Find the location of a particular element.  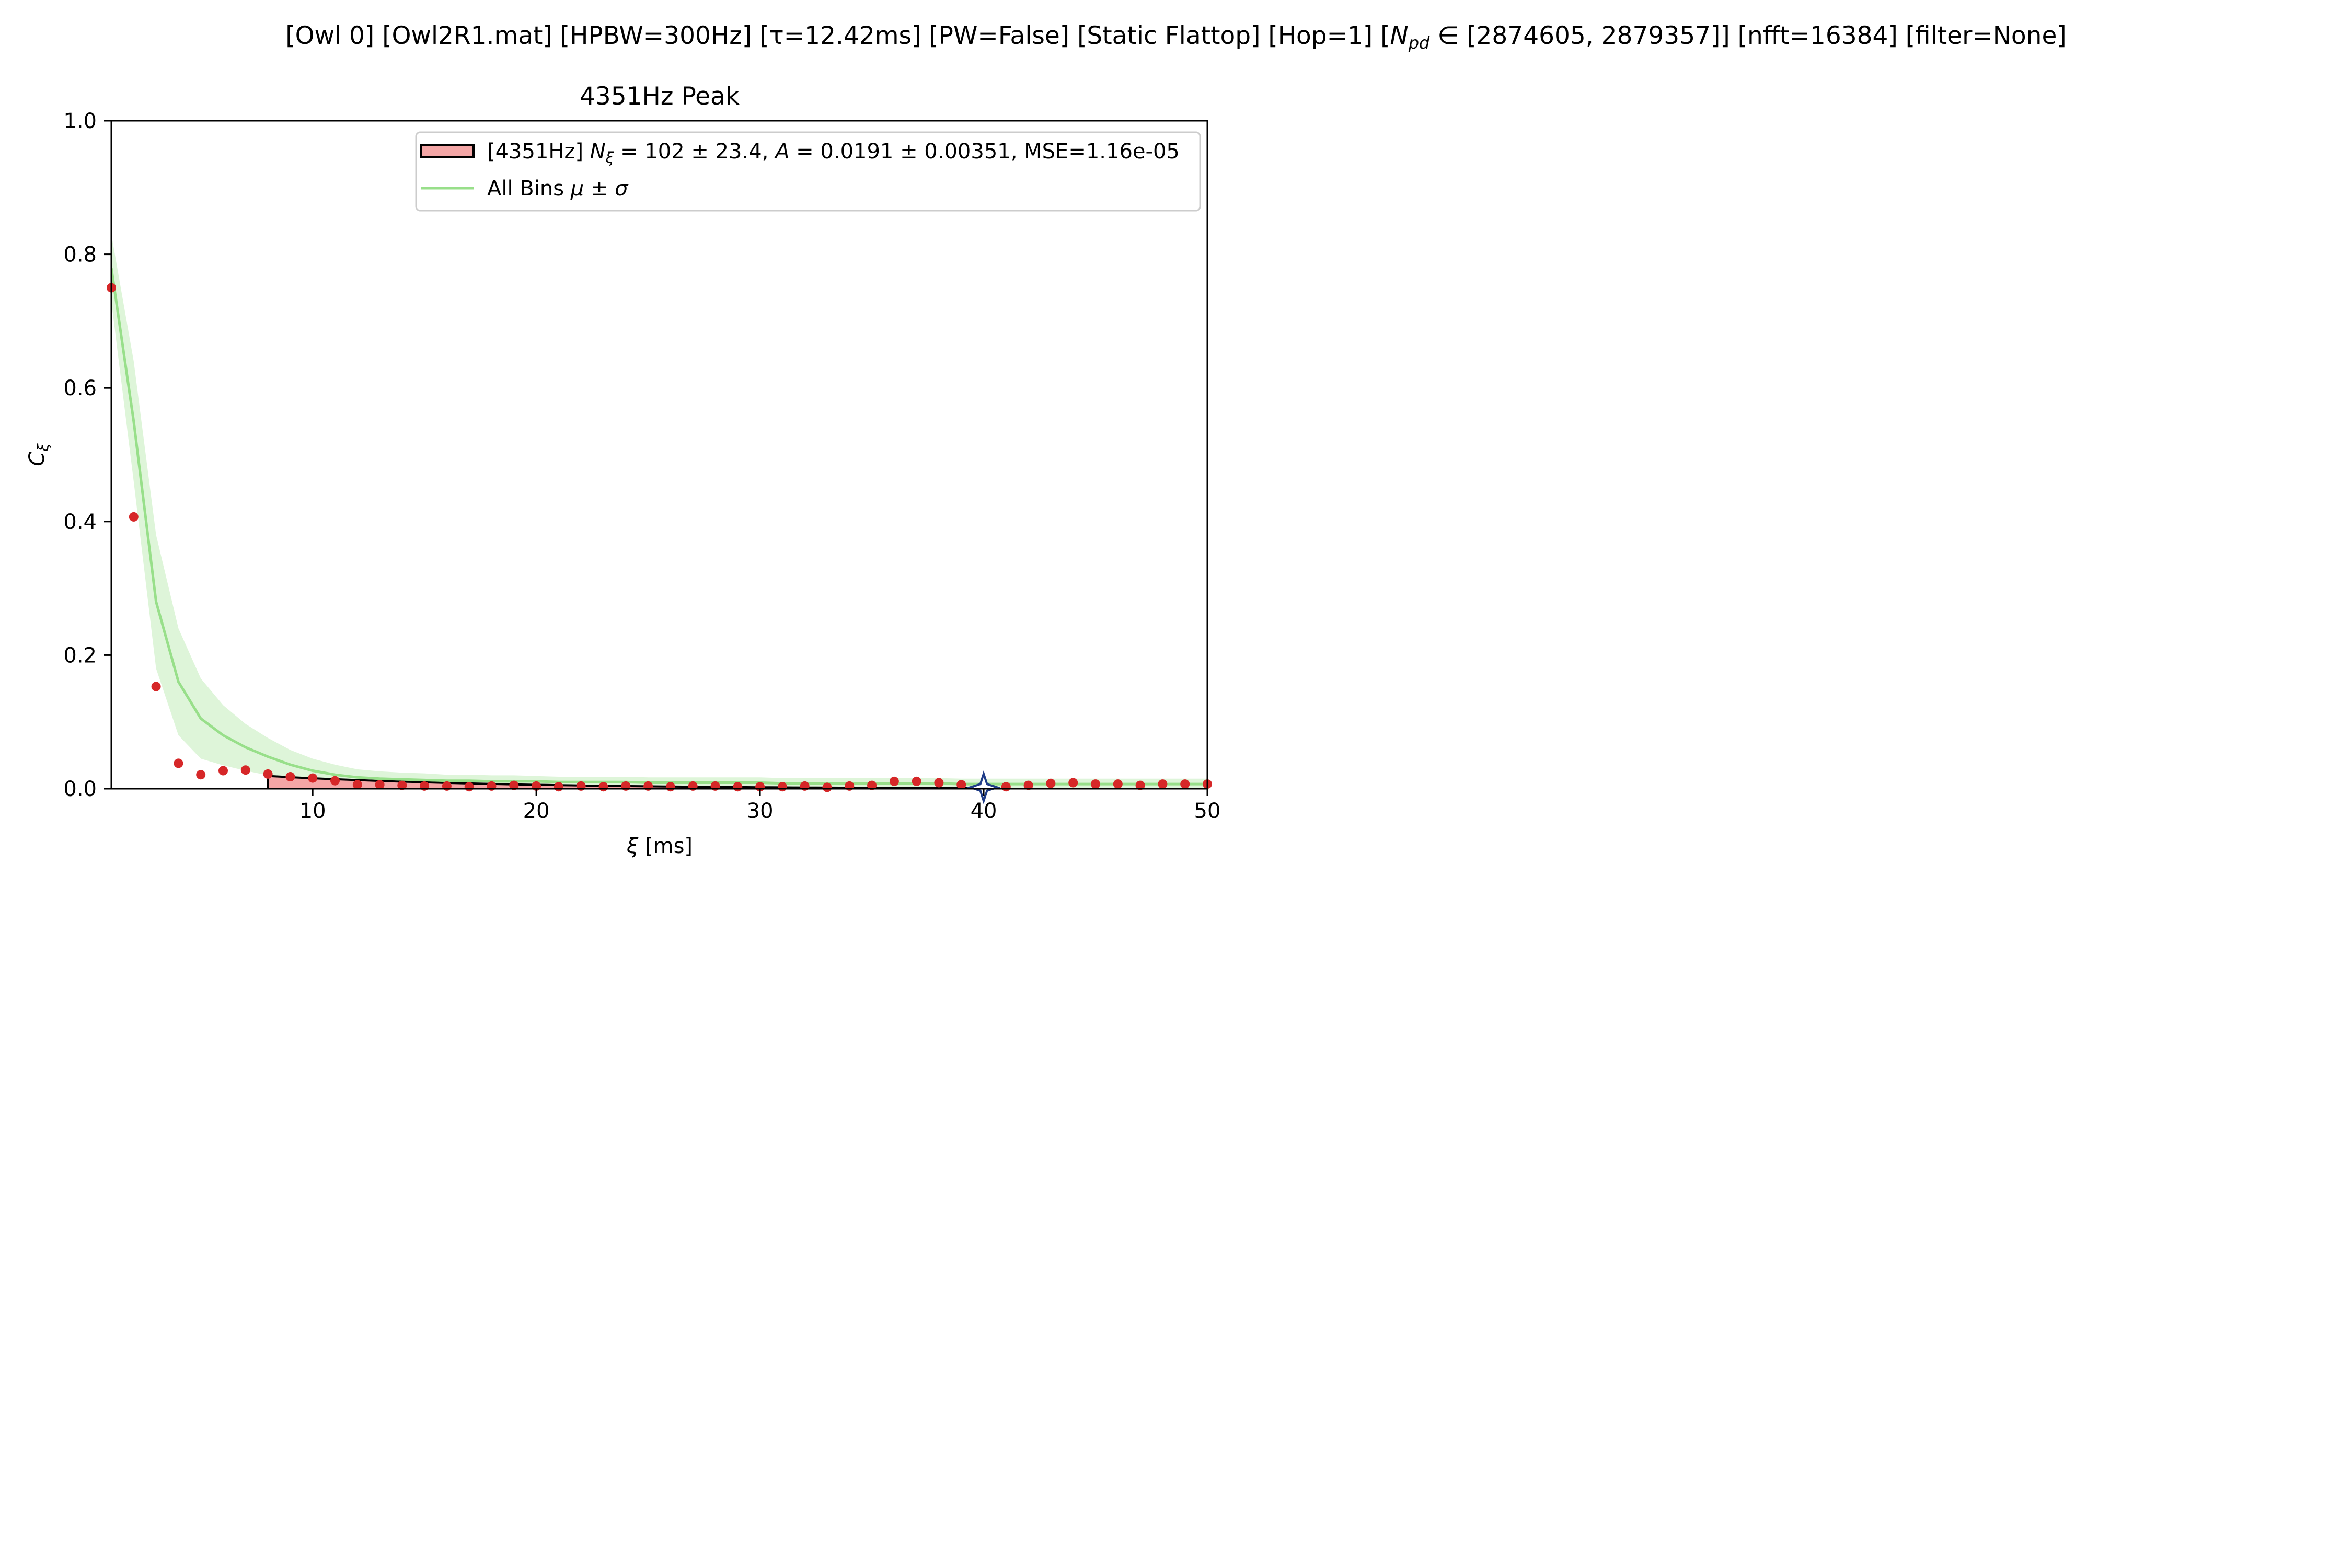

legend-frame is located at coordinates (808, 171).